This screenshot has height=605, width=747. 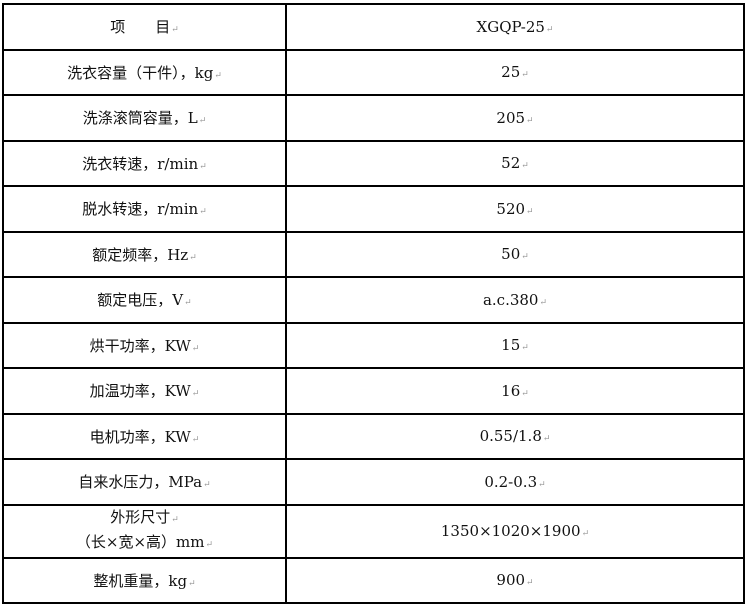 I want to click on header-model: XGQP-25, so click(x=515, y=27).